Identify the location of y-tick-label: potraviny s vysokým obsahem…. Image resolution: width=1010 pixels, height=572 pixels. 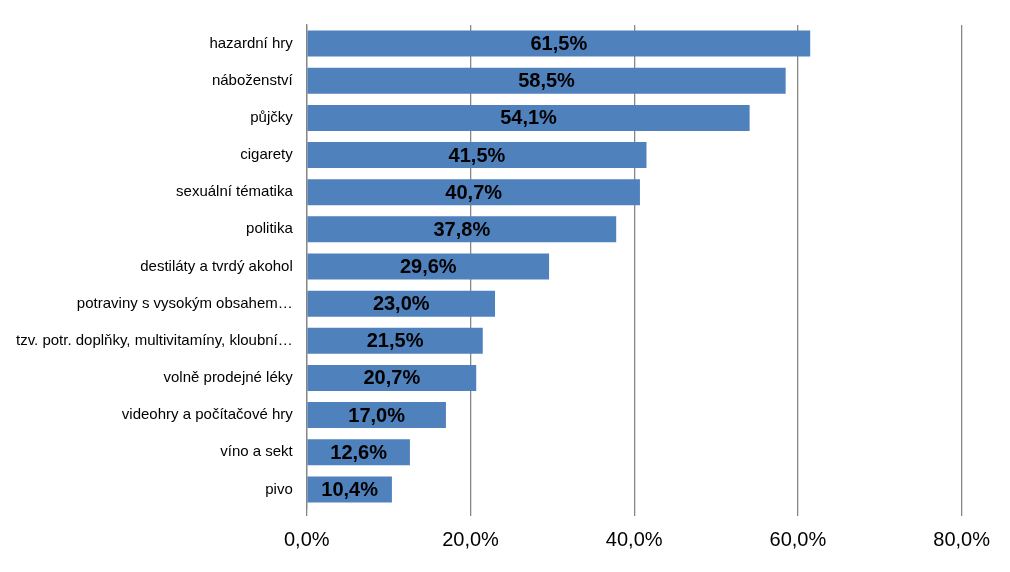
(184, 302).